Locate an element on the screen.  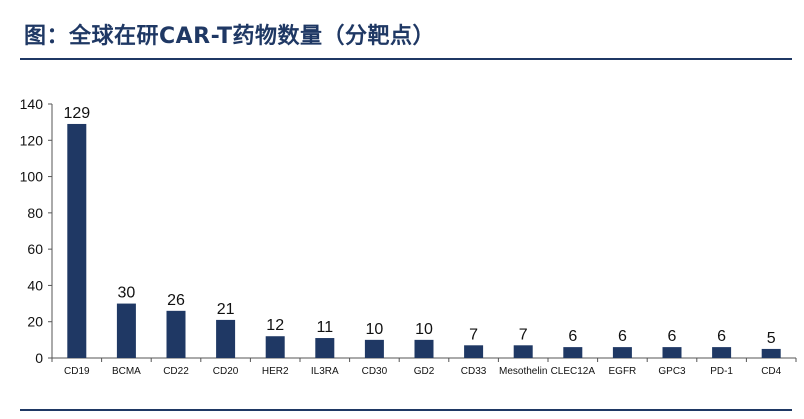
bar-il3ra is located at coordinates (325, 348).